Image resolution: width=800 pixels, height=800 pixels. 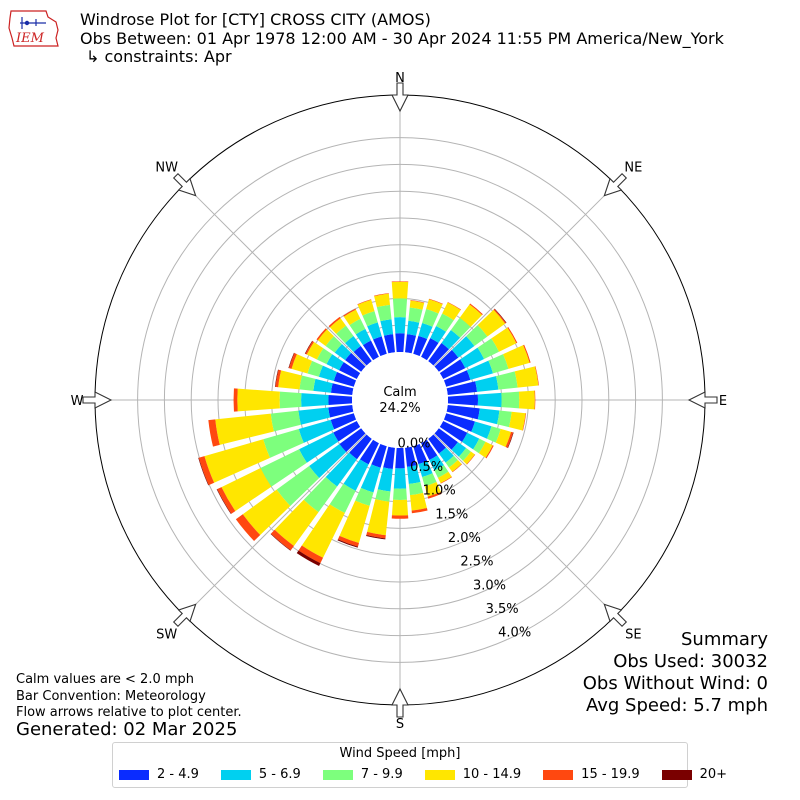 What do you see at coordinates (713, 774) in the screenshot?
I see `legend-label: 20+` at bounding box center [713, 774].